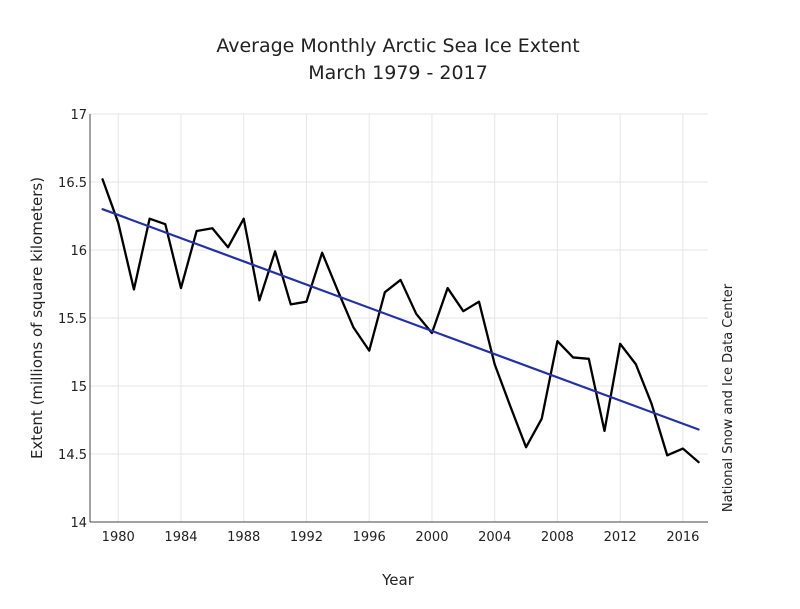 This screenshot has width=800, height=609. What do you see at coordinates (37, 318) in the screenshot?
I see `y-axis-label: Extent (millions of square kilometers)` at bounding box center [37, 318].